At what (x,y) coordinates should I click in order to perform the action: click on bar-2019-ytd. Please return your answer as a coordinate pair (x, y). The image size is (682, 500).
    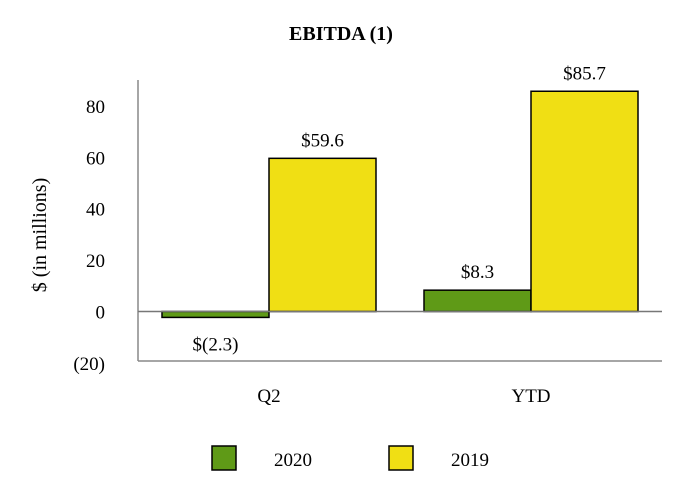
    Looking at the image, I should click on (584, 201).